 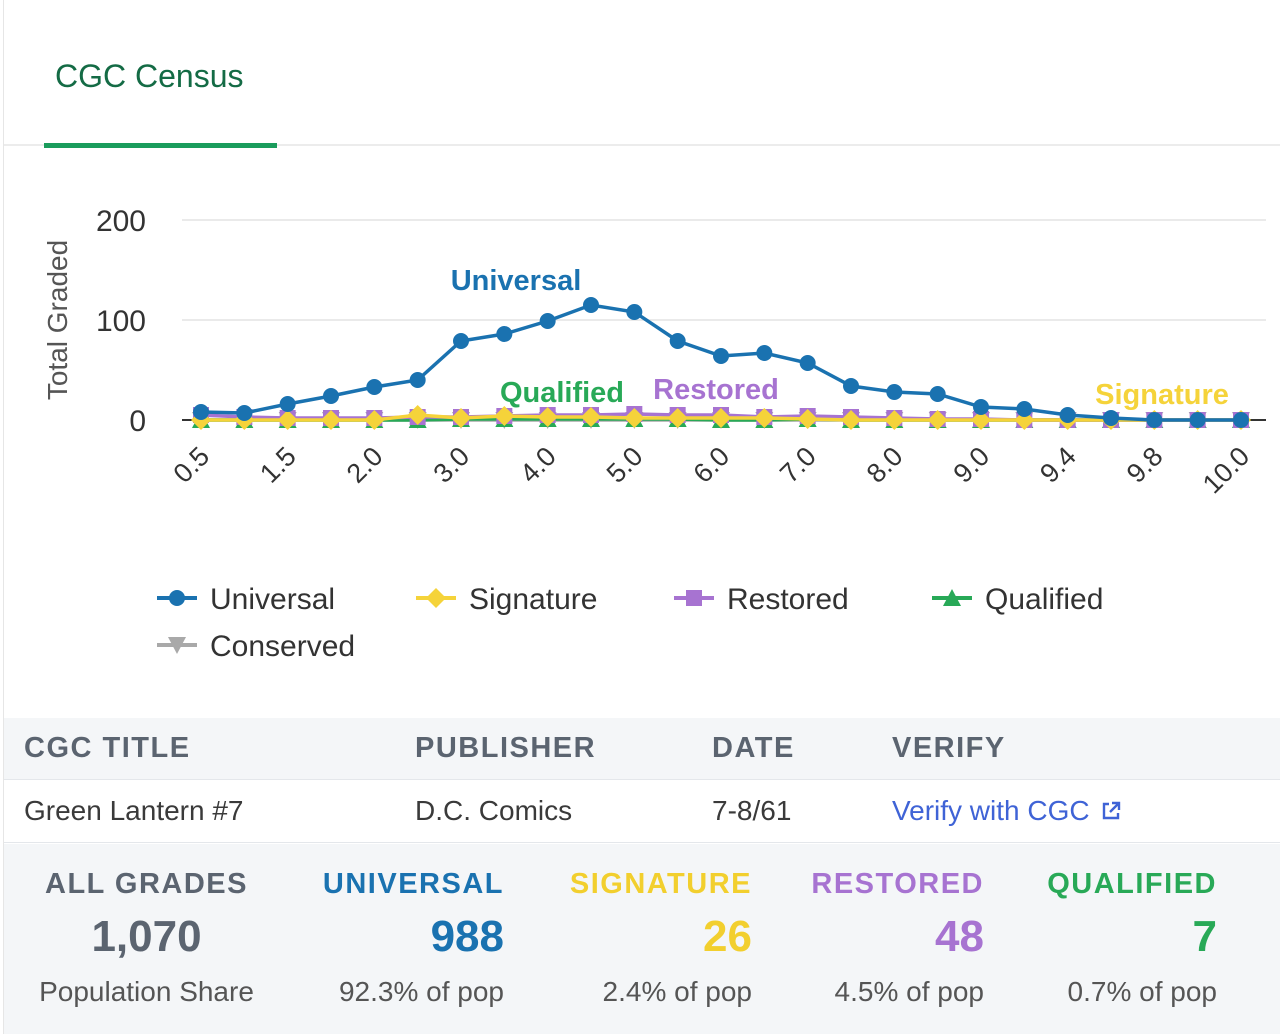 I want to click on legend-label-qualified: Qualified, so click(x=1044, y=599).